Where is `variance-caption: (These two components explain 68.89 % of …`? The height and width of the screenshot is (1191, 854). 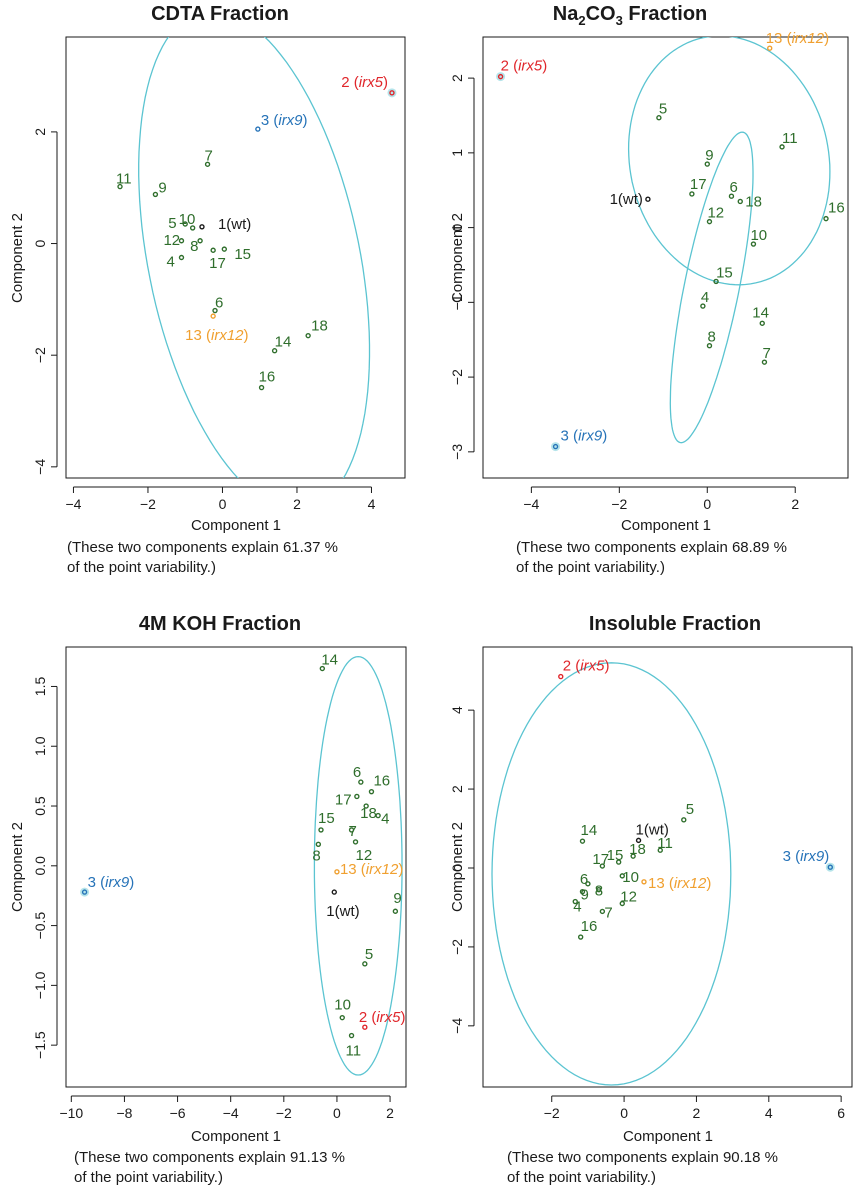 variance-caption: (These two components explain 68.89 % of … is located at coordinates (651, 557).